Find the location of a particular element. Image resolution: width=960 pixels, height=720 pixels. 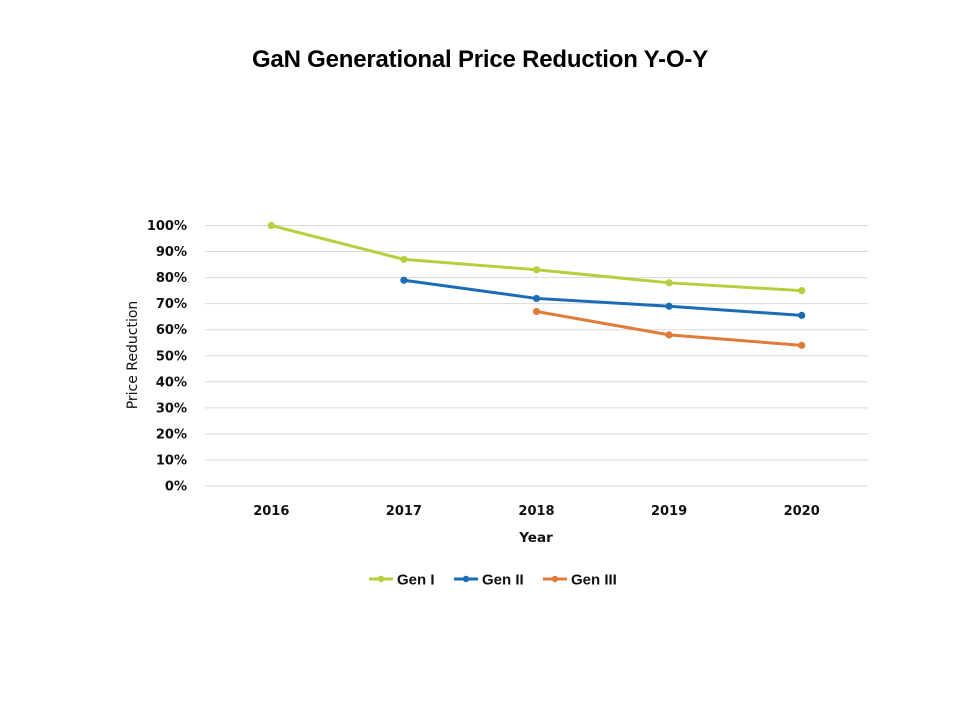

legend-item: Gen III is located at coordinates (580, 580).